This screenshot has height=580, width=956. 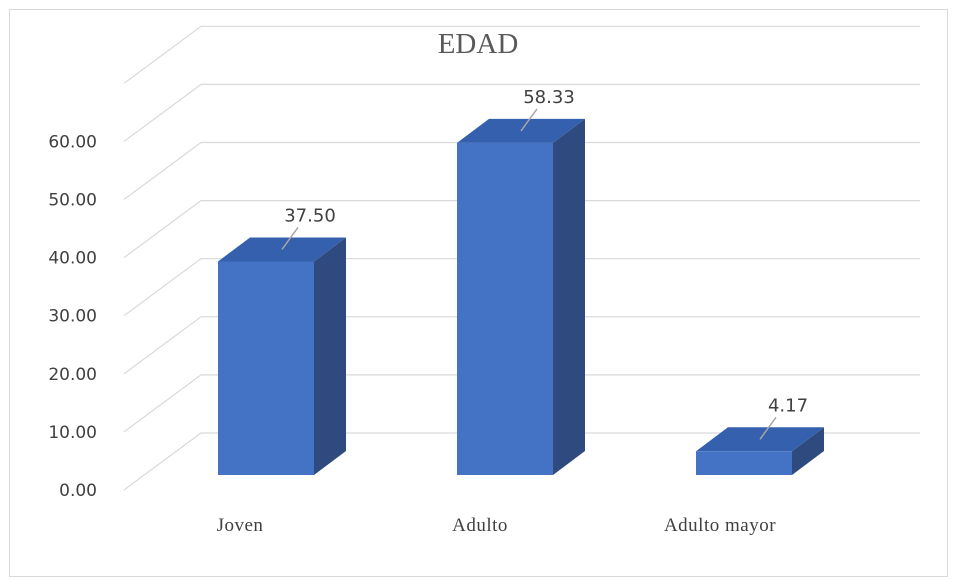 I want to click on y-tick-label: 0.00, so click(x=78, y=491).